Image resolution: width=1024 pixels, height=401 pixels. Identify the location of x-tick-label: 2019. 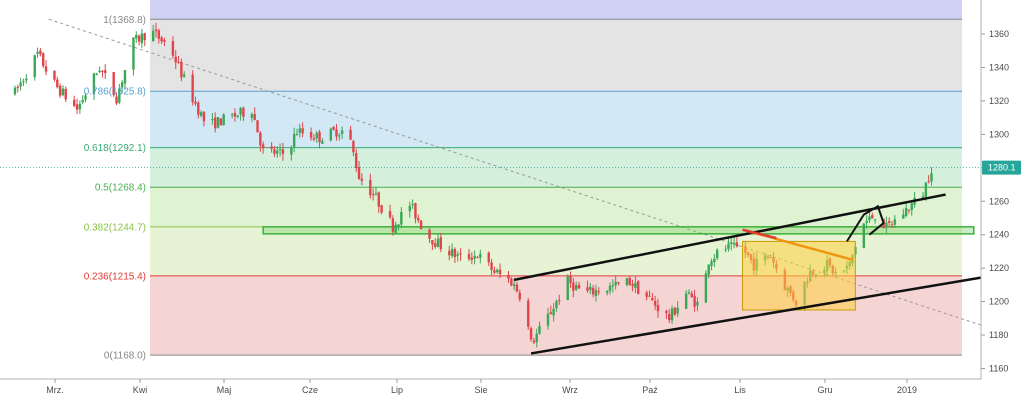
(907, 390).